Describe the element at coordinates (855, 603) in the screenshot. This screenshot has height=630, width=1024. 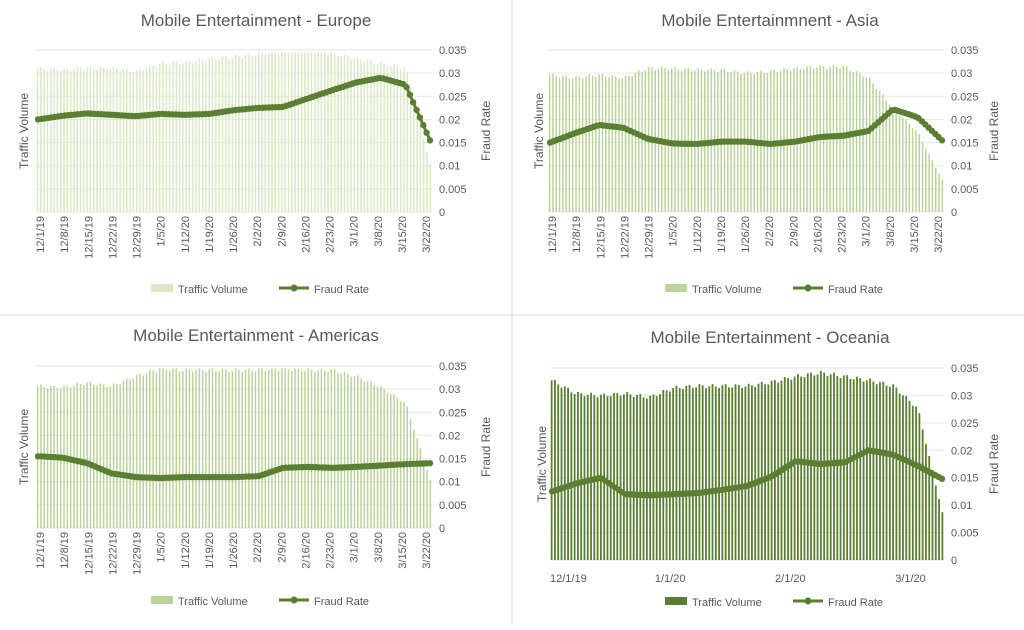
I see `legend-label-fraud: Fraud Rate` at that location.